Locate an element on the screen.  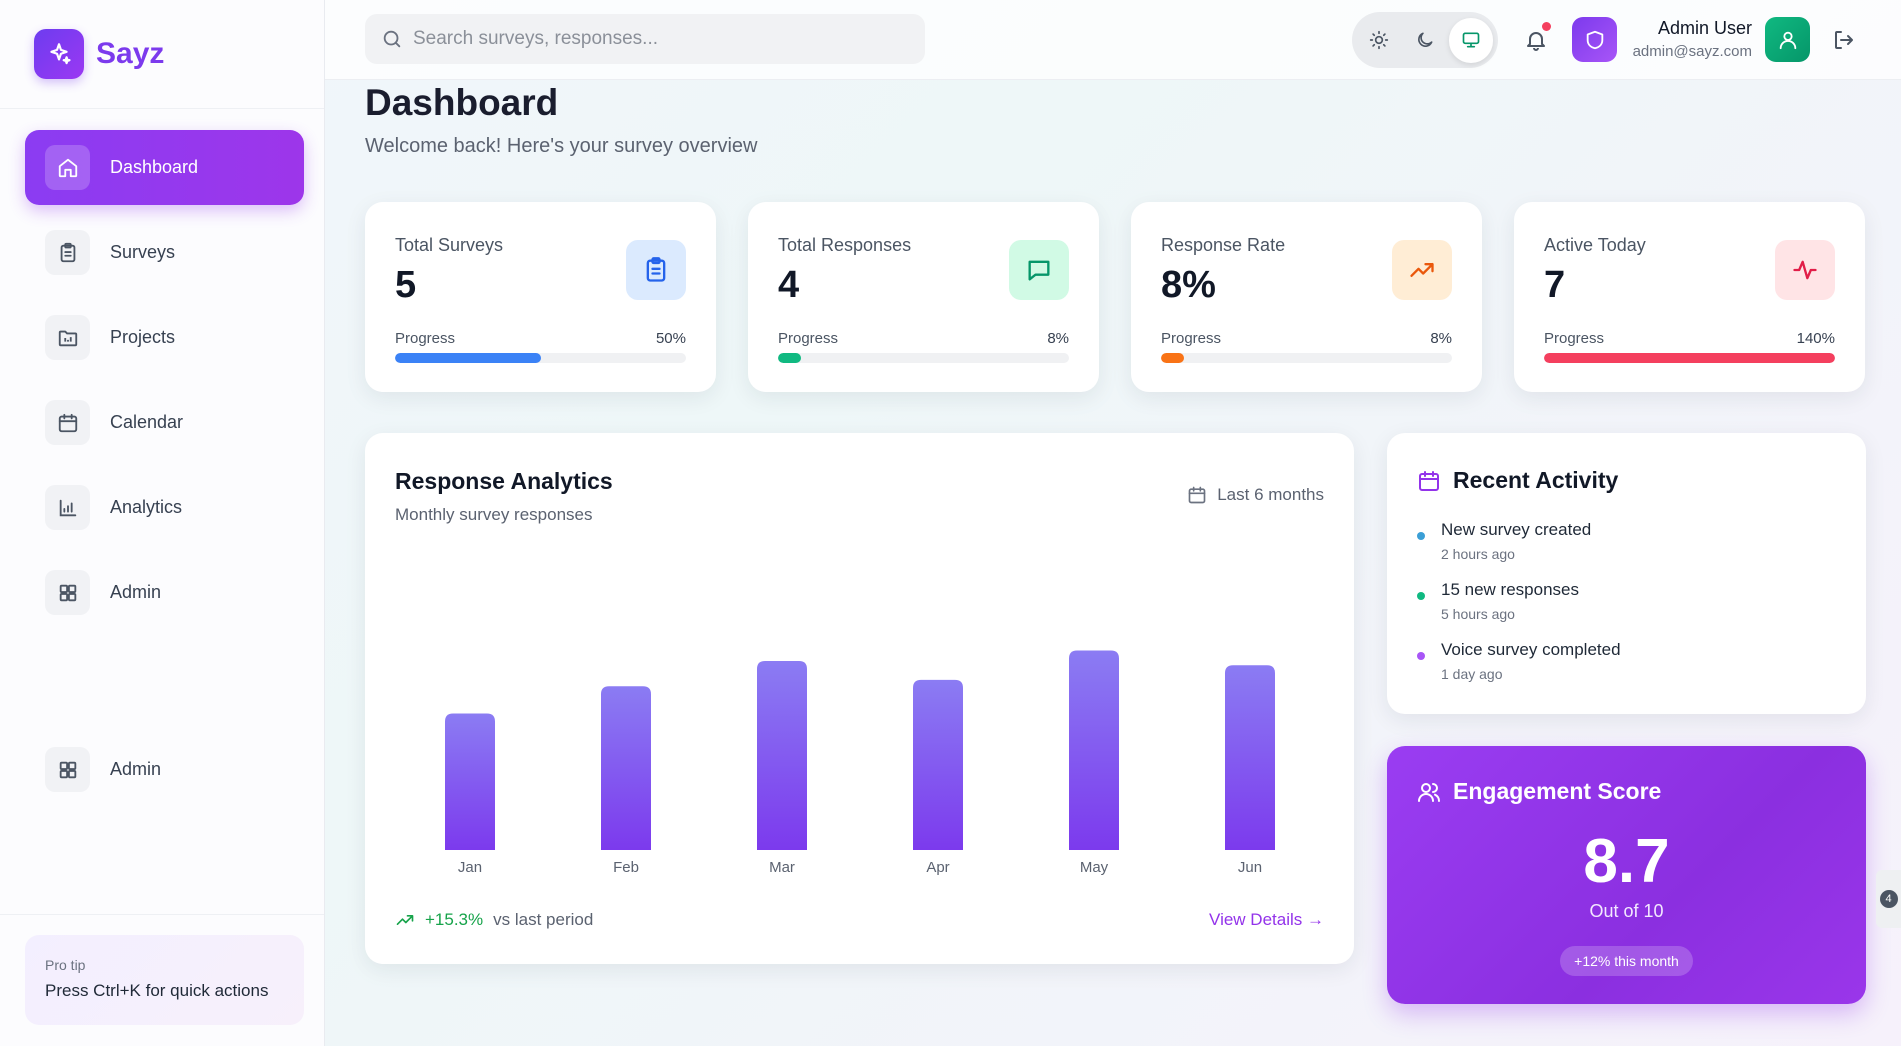
stat-value: 5 is located at coordinates (406, 285).